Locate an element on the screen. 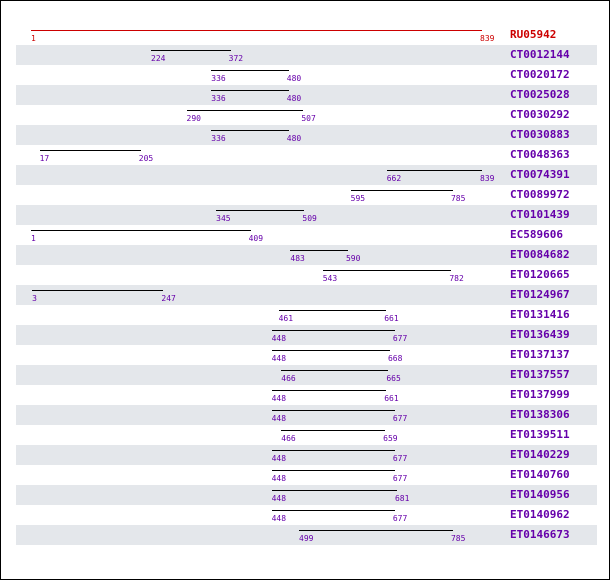  sequence-name-link: CT0048363 is located at coordinates (540, 154).